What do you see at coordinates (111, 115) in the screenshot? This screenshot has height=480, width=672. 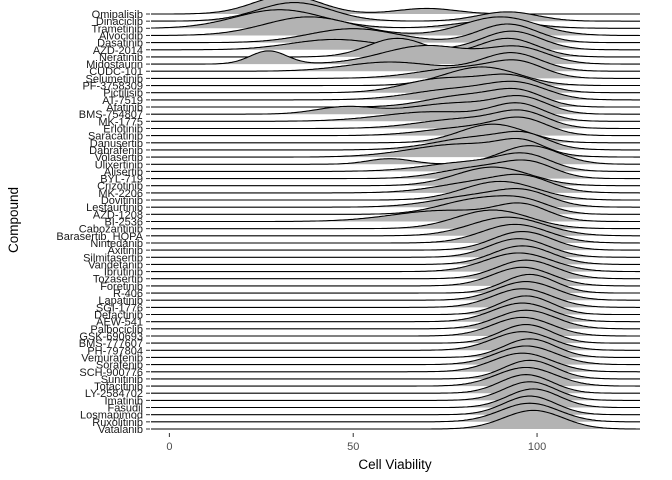 I see `y-tick-label: BMS-754807` at bounding box center [111, 115].